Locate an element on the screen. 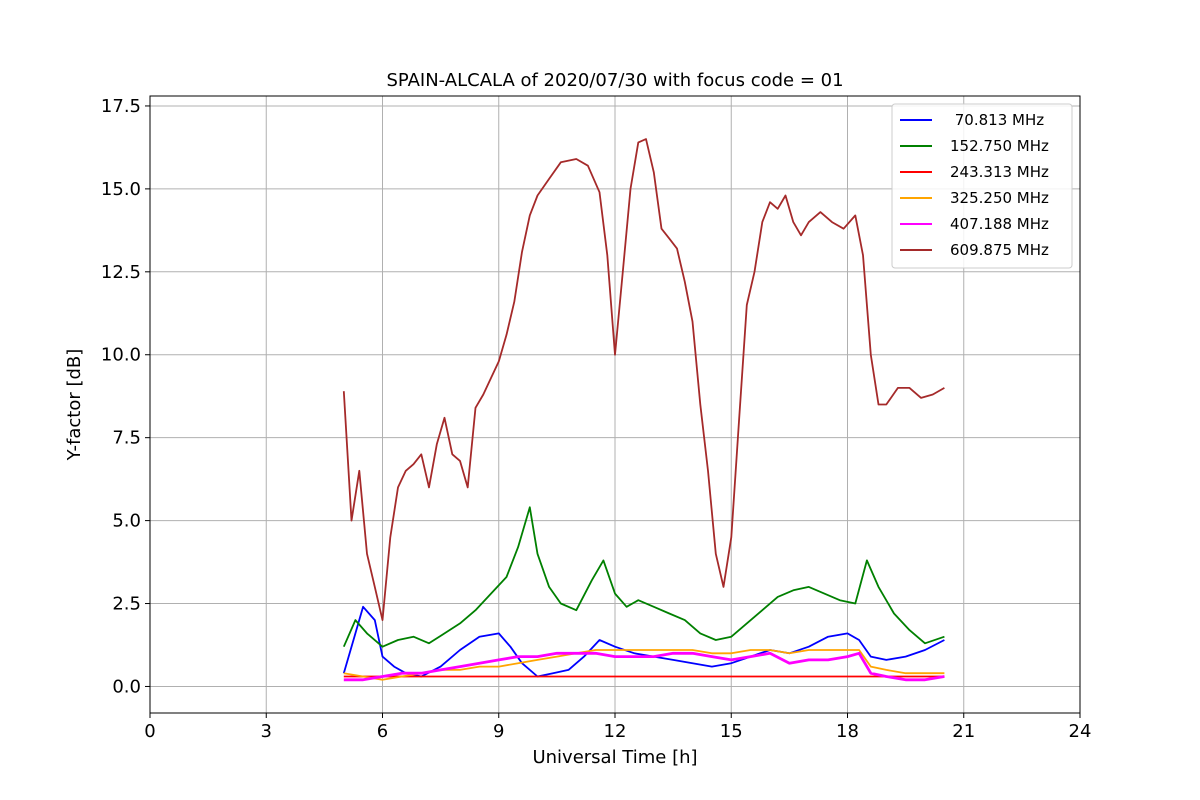  x-tick-label: 18 is located at coordinates (847, 731).